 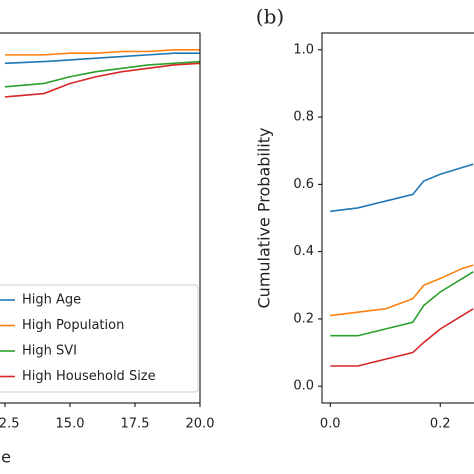 I want to click on y-tick-label: 0.2, so click(x=303, y=318).